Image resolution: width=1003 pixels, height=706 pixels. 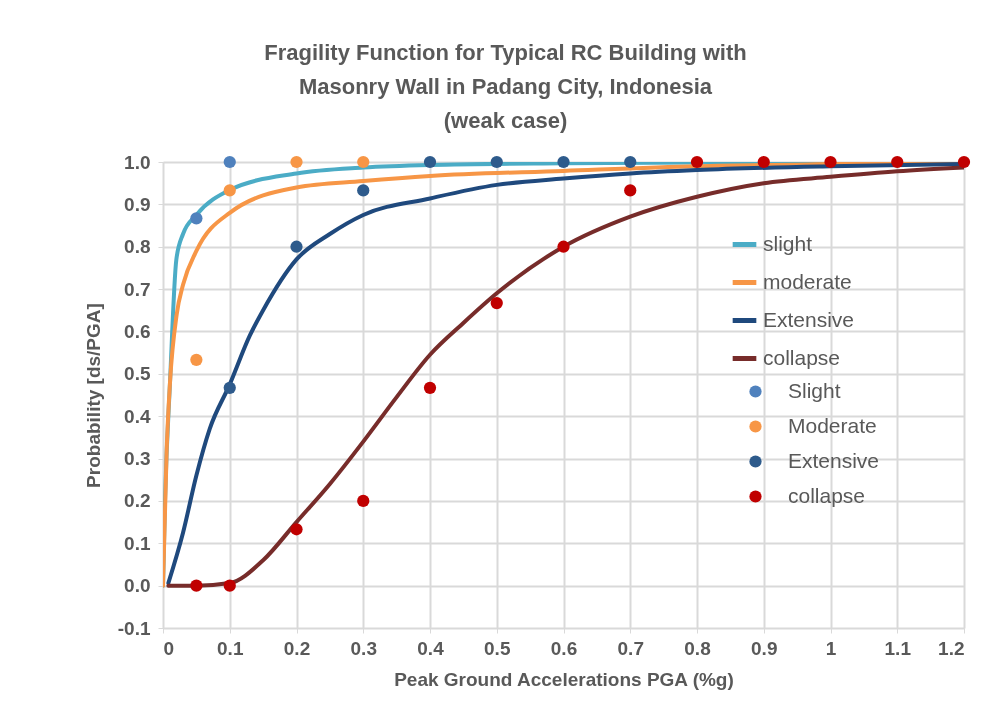 What do you see at coordinates (898, 648) in the screenshot?
I see `x-tick-label: 1.1` at bounding box center [898, 648].